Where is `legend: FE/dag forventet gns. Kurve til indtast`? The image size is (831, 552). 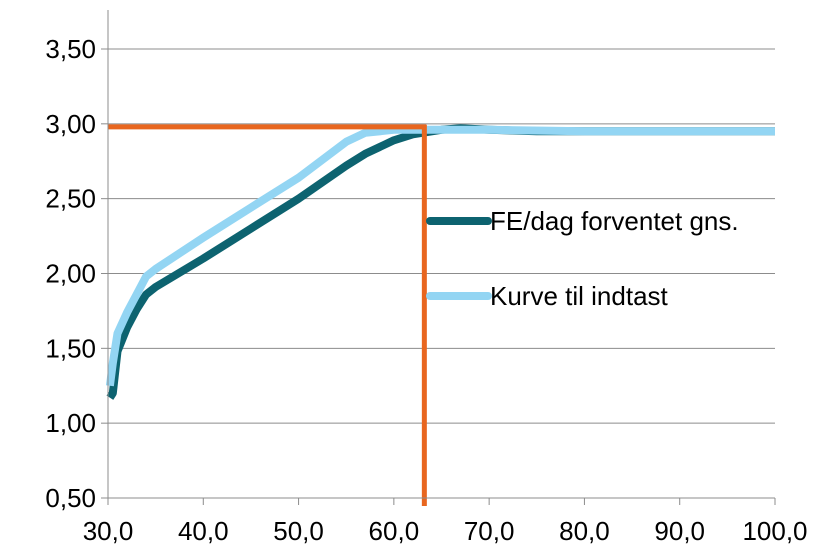 legend: FE/dag forventet gns. Kurve til indtast is located at coordinates (582, 258).